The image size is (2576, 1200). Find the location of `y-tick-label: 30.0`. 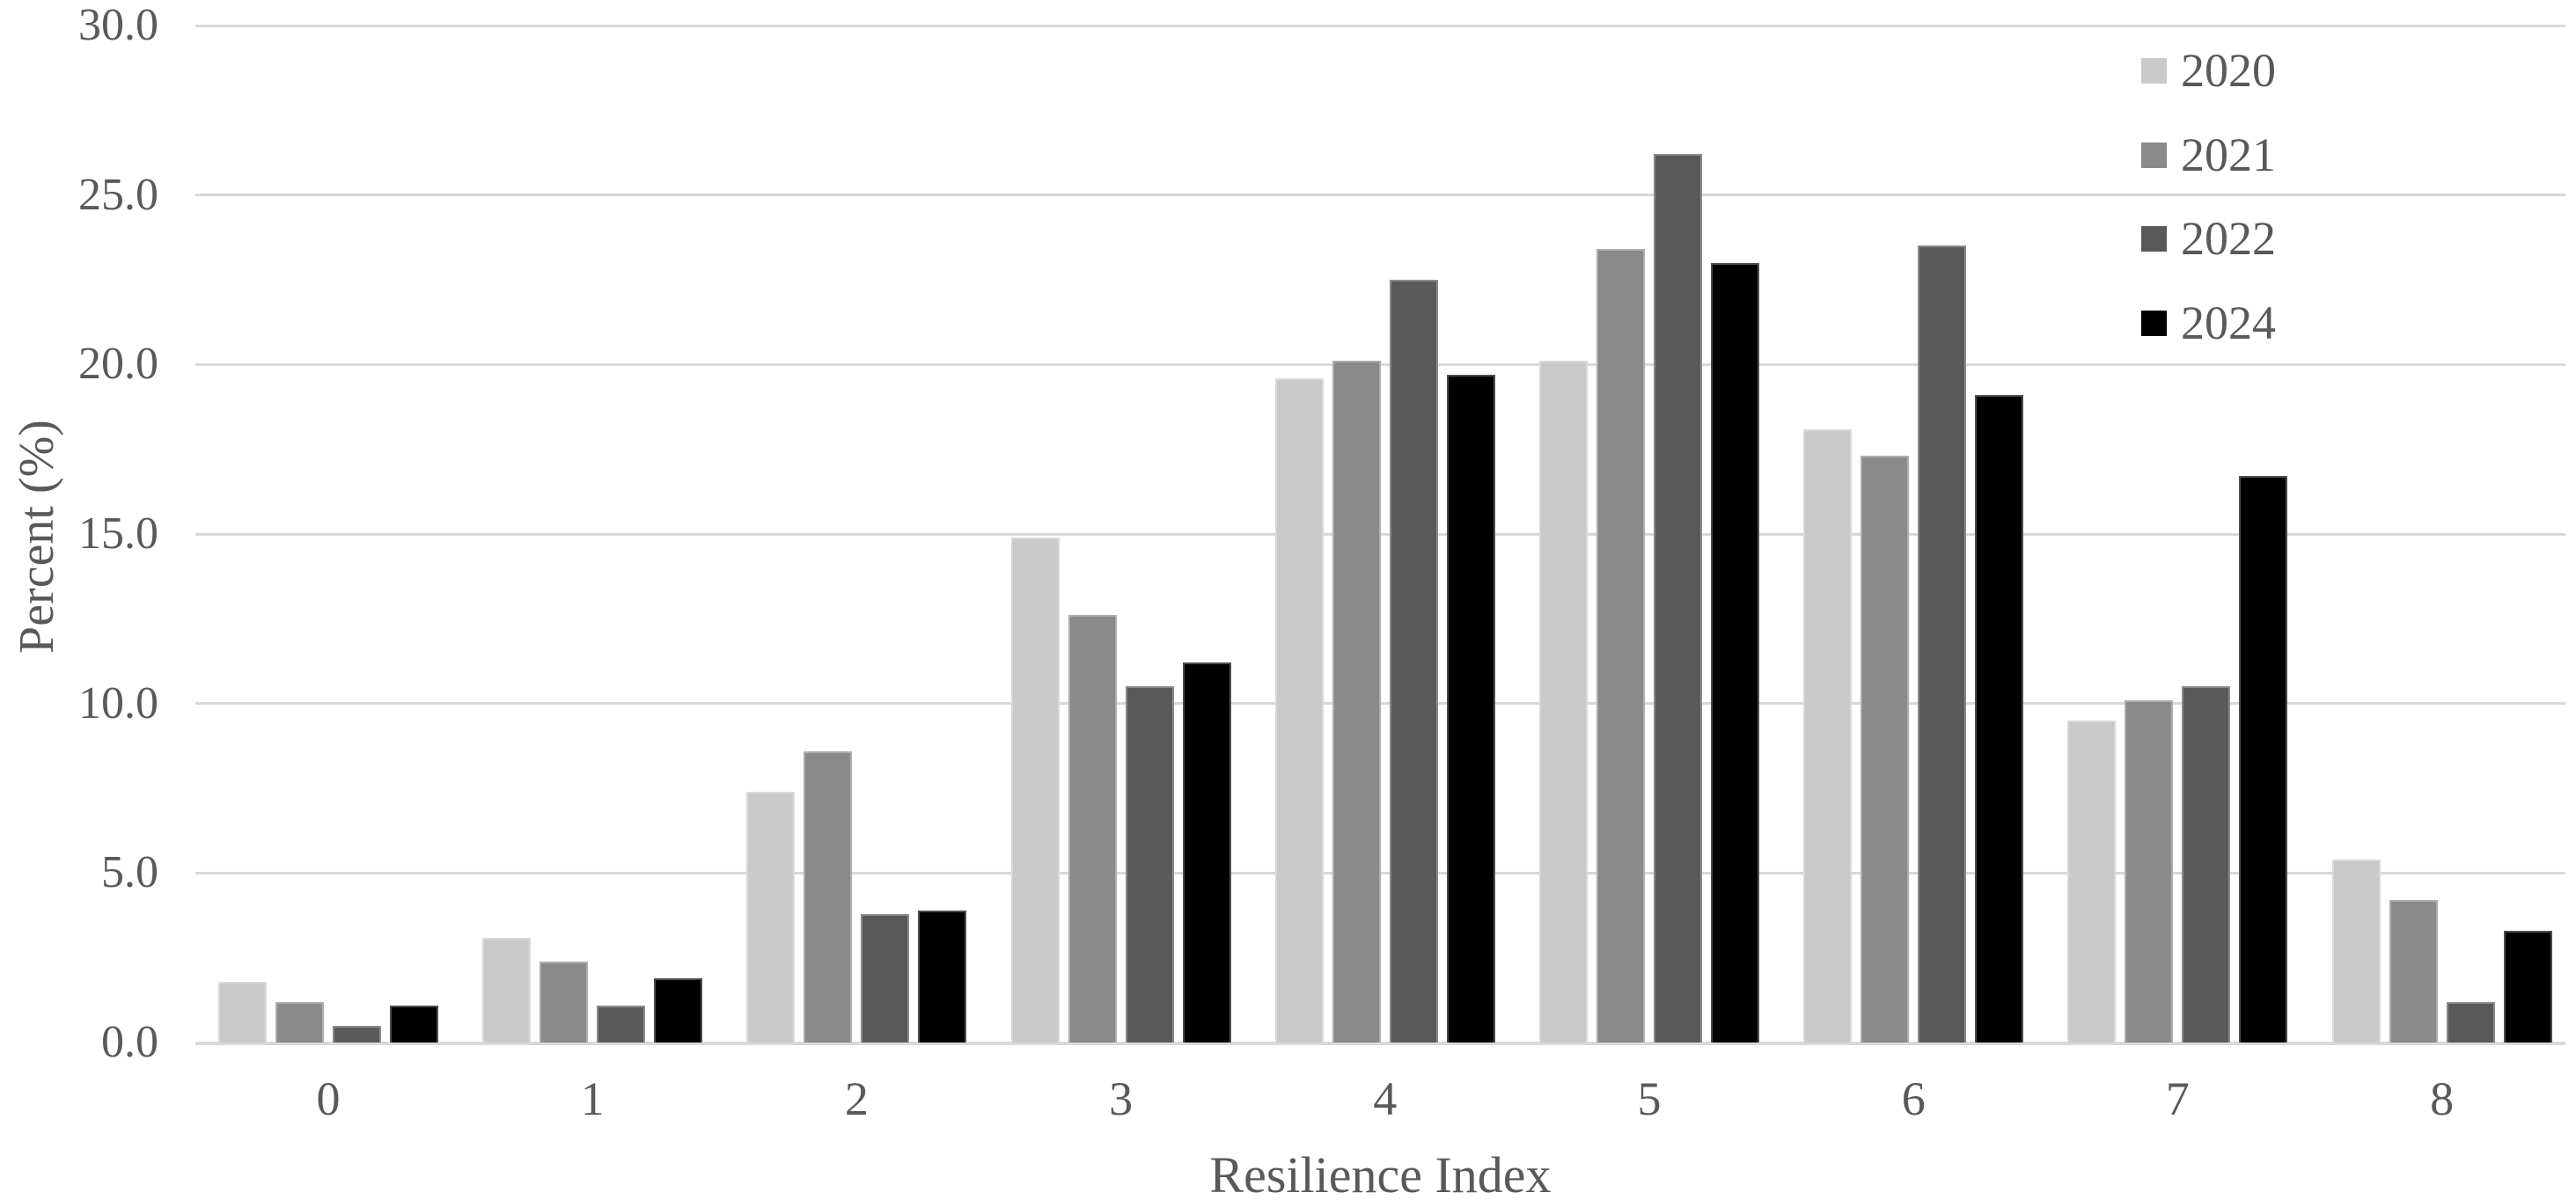

y-tick-label: 30.0 is located at coordinates (118, 25).